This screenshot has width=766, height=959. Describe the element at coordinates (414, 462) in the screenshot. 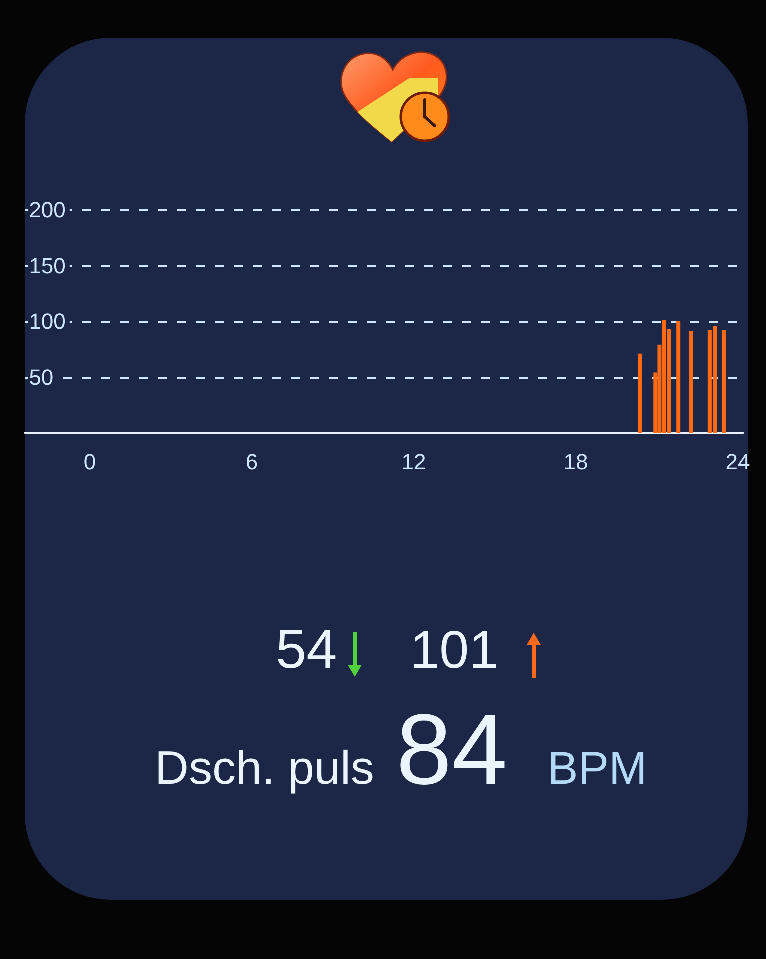

I see `x-tick-label: 12` at that location.